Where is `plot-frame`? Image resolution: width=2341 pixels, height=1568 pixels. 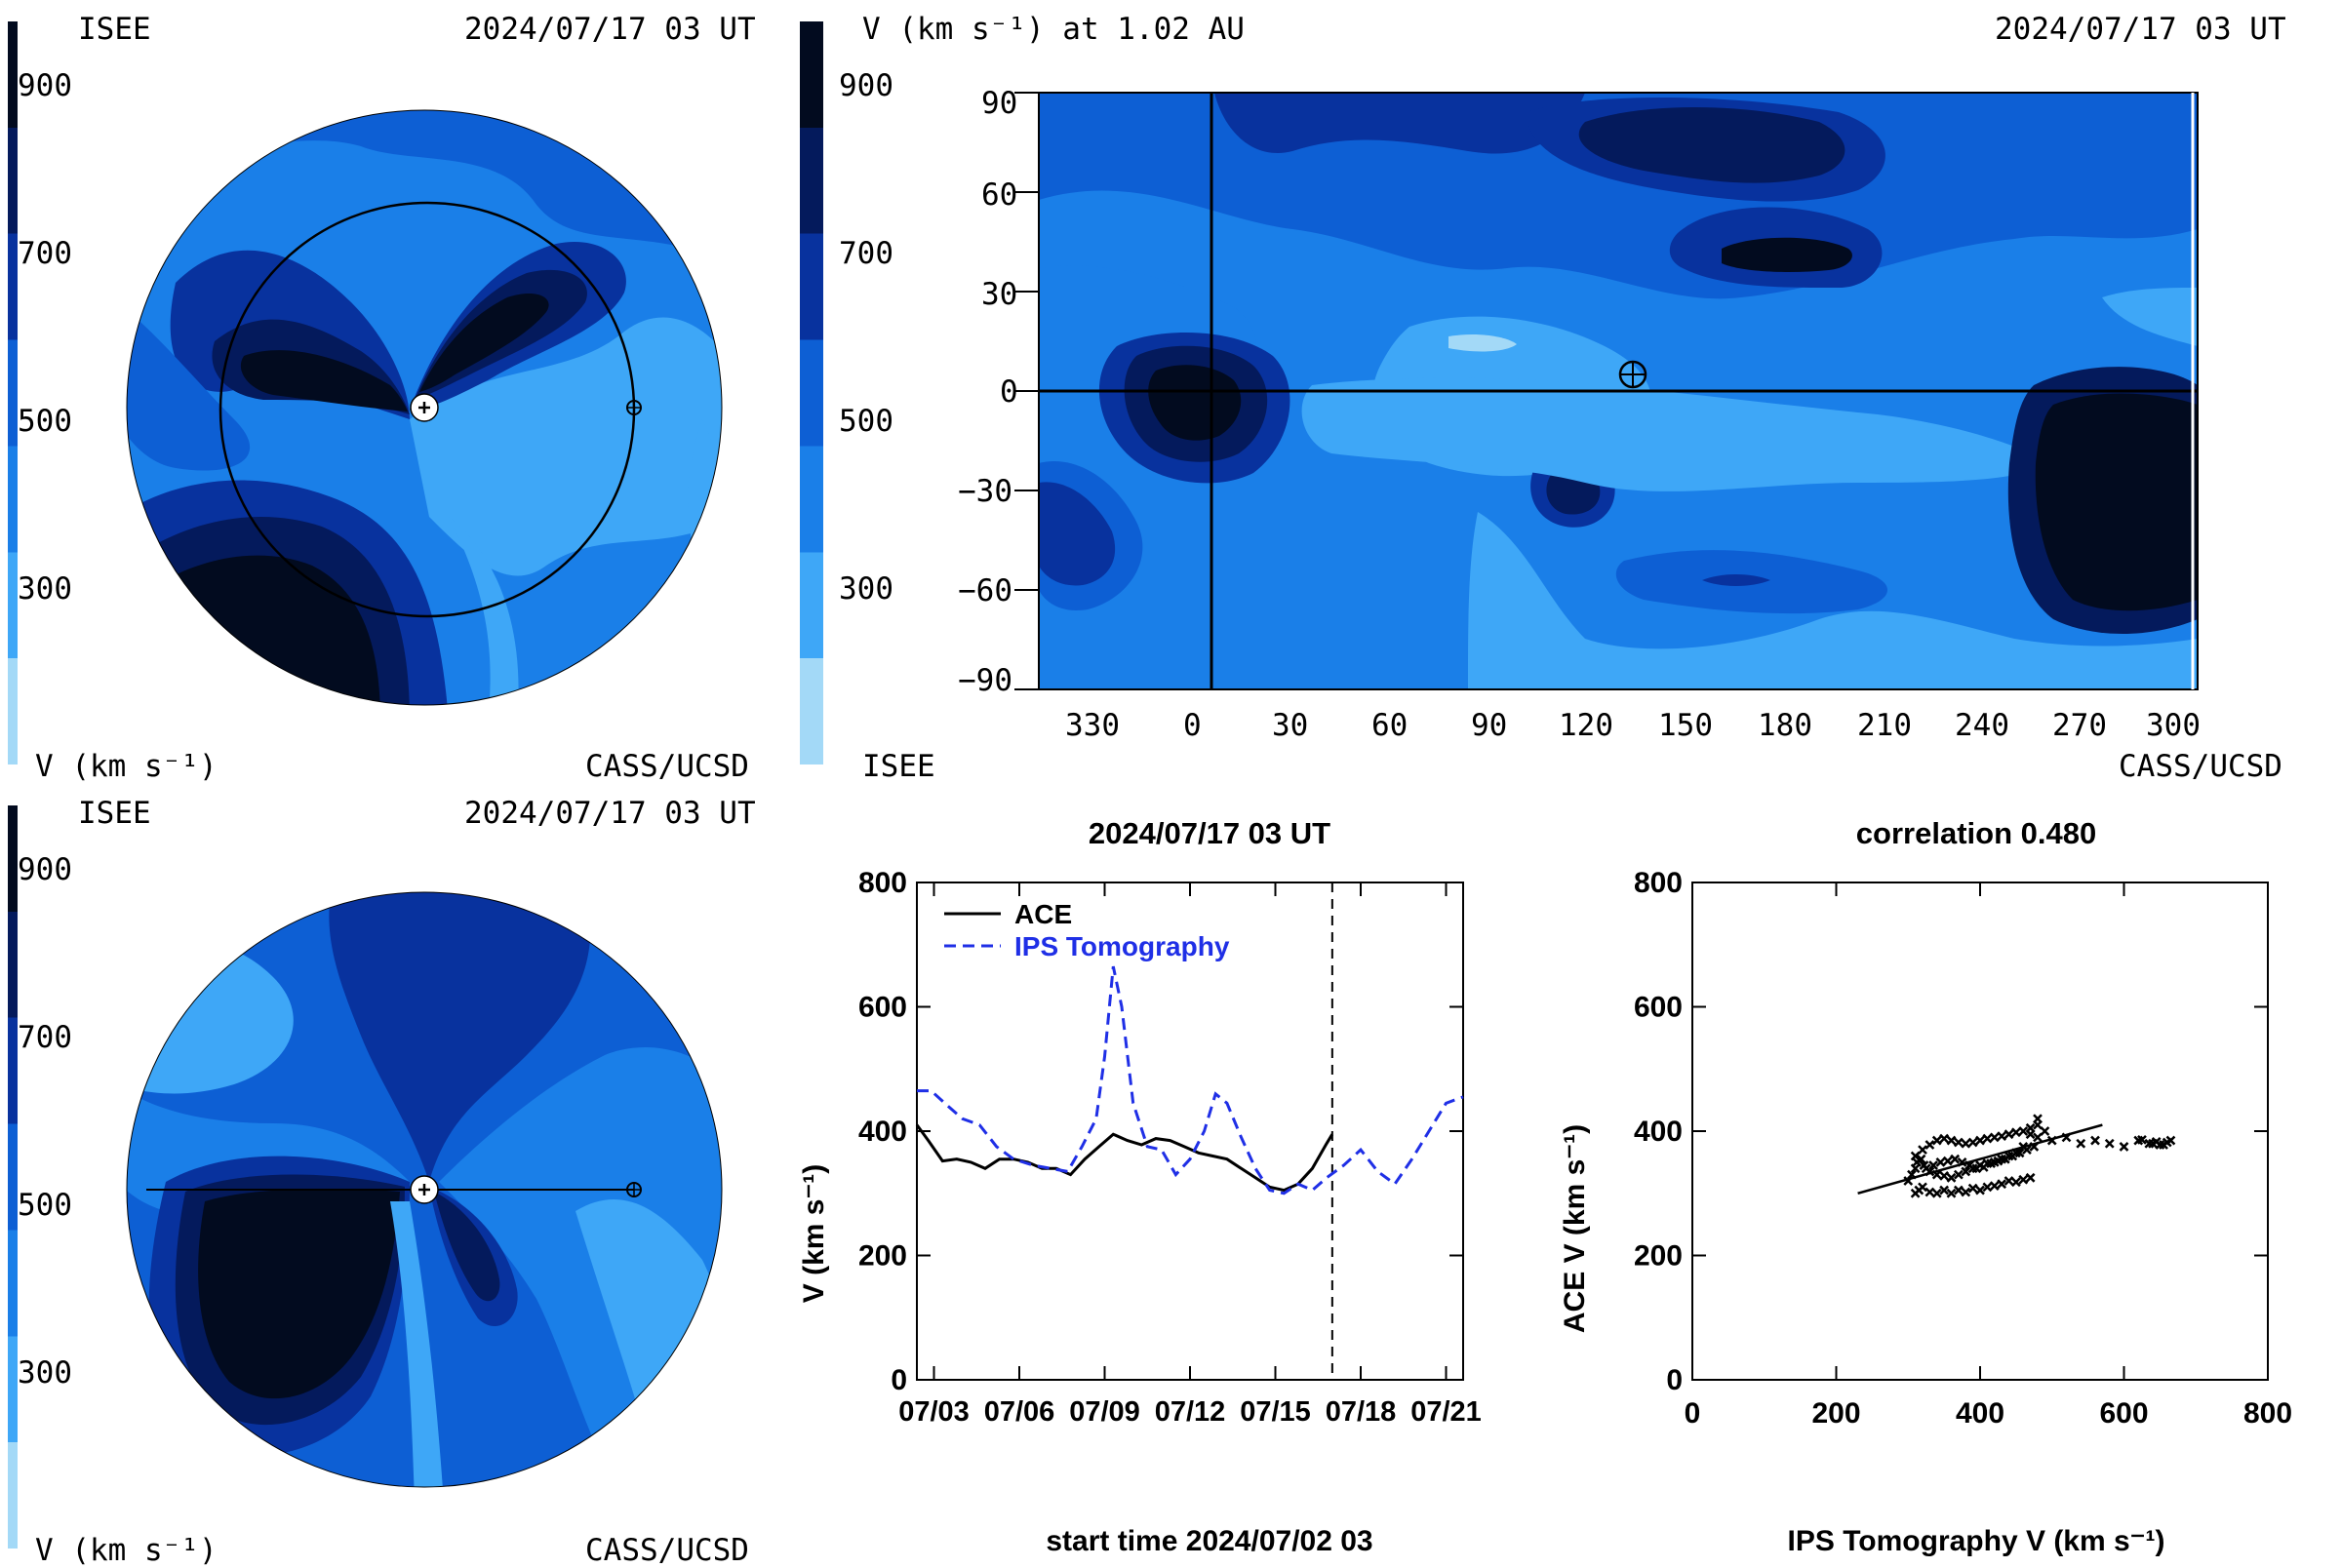
plot-frame is located at coordinates (1980, 1131).